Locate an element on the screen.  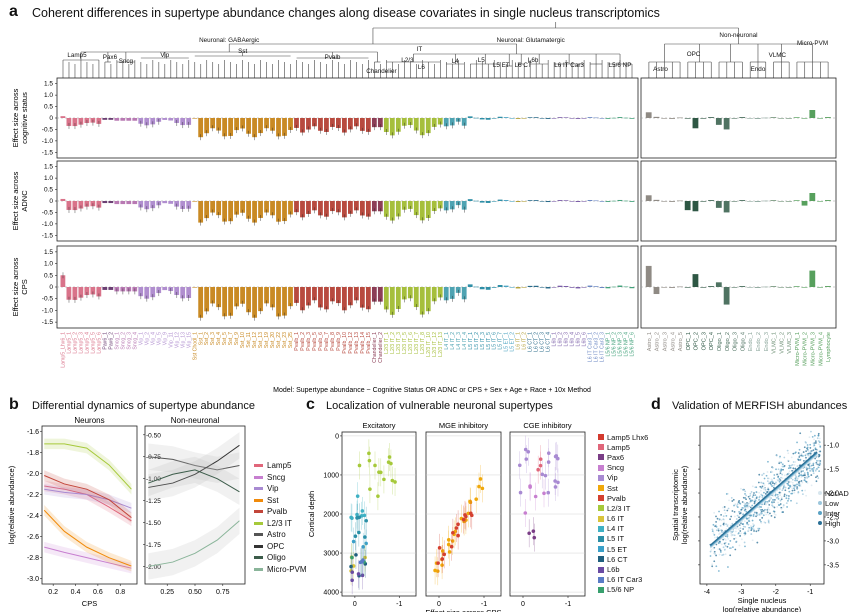
x-label: L2/3 IT_12 is located at coordinates (435, 344).